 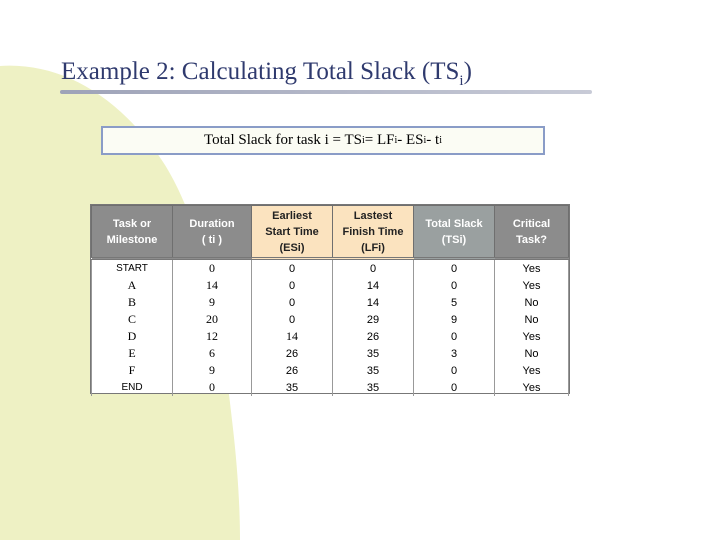 I want to click on table-row: C 20 0 29 9 No, so click(x=330, y=319).